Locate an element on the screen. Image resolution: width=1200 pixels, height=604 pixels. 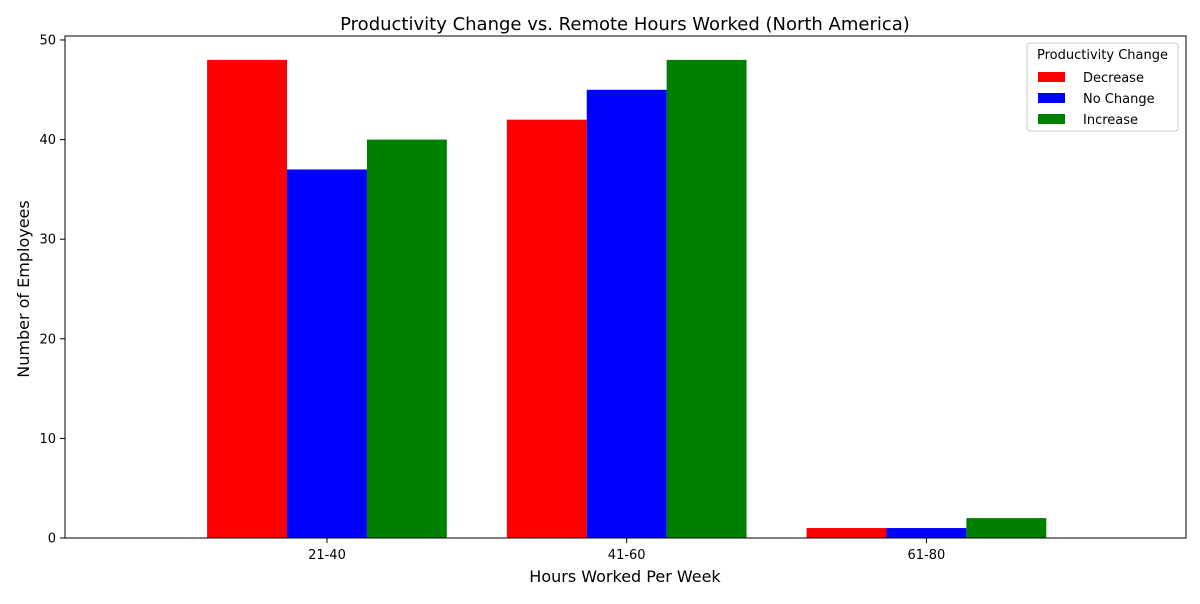
legend-label-no-change: No Change is located at coordinates (1119, 99).